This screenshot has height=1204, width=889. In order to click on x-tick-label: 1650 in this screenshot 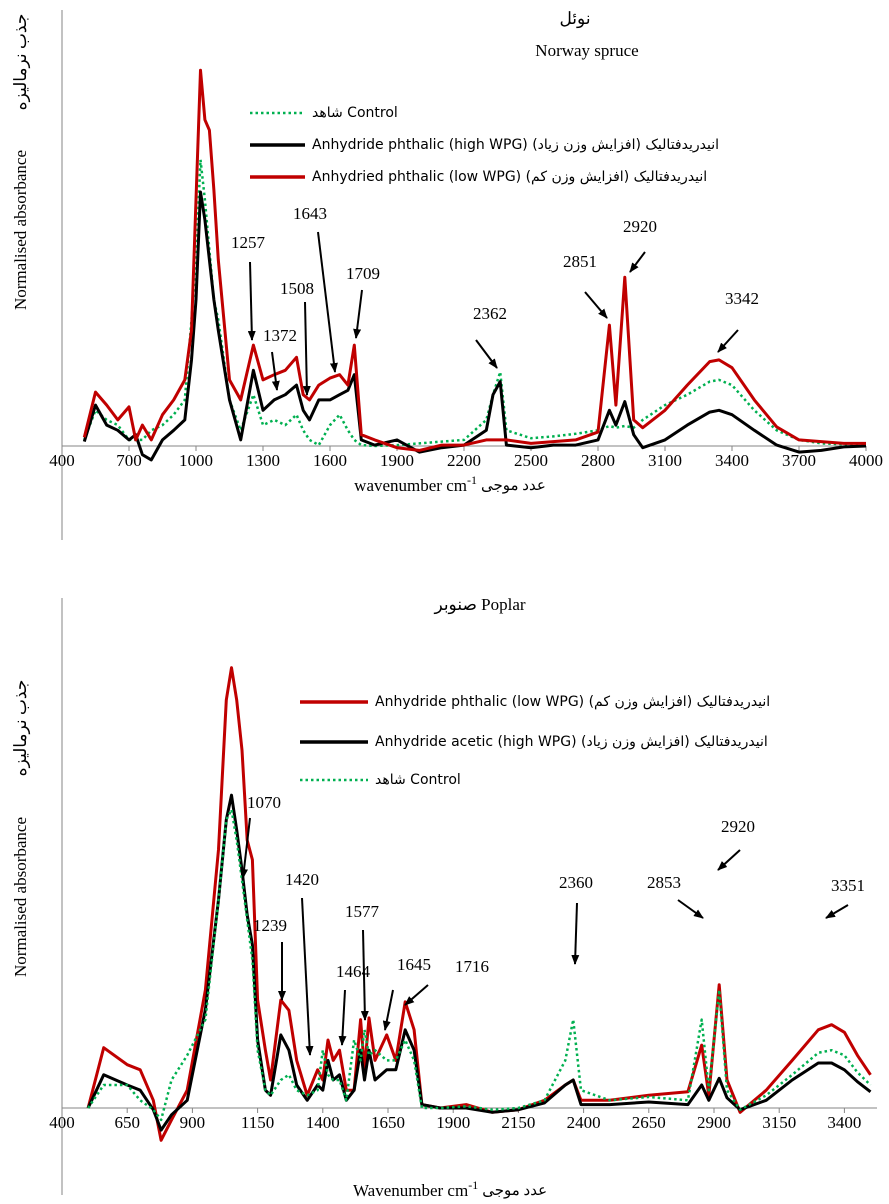, I will do `click(388, 1122)`.